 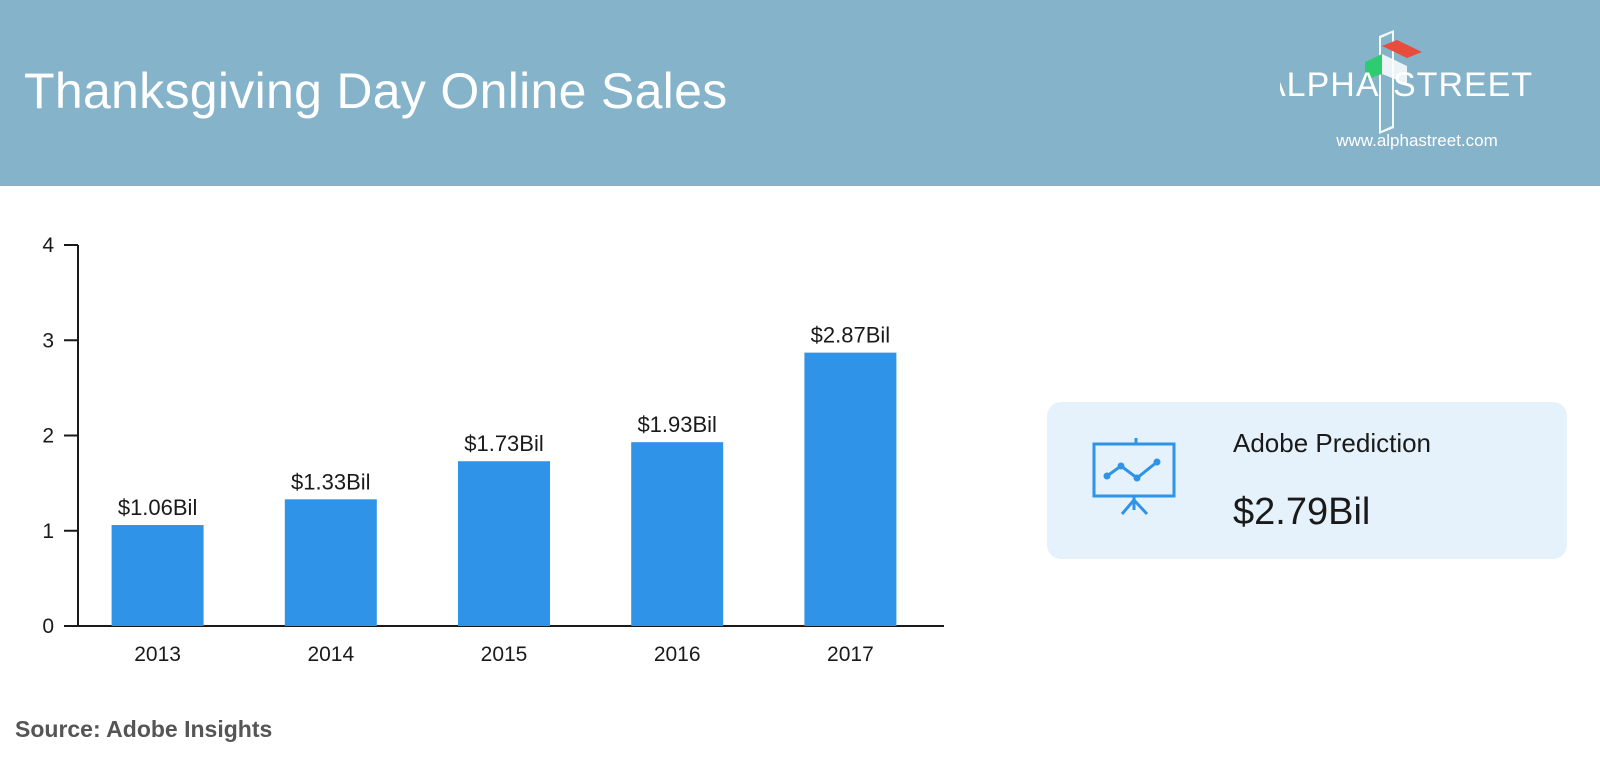 What do you see at coordinates (504, 654) in the screenshot?
I see `x-tick-label: 2015` at bounding box center [504, 654].